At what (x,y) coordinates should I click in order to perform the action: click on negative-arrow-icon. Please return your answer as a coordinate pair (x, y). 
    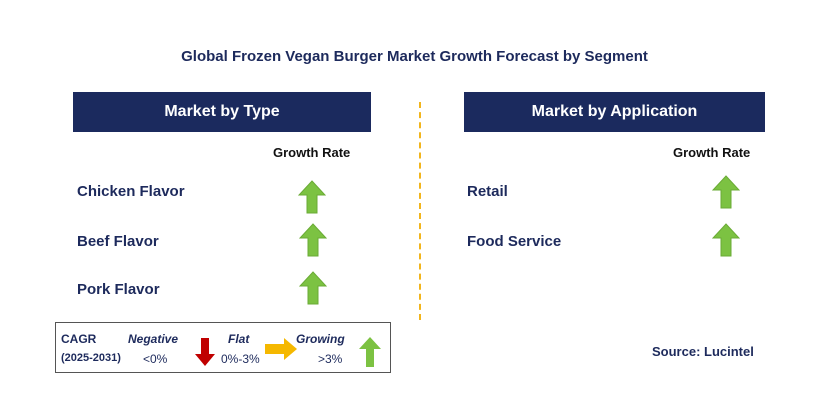
    Looking at the image, I should click on (205, 352).